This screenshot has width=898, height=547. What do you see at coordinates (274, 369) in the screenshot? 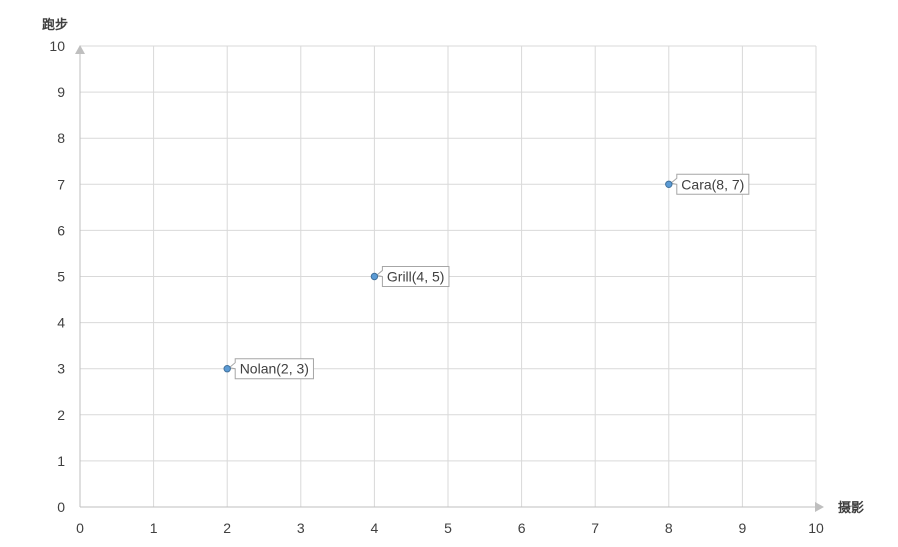
I see `data-label: Nolan(2, 3)` at bounding box center [274, 369].